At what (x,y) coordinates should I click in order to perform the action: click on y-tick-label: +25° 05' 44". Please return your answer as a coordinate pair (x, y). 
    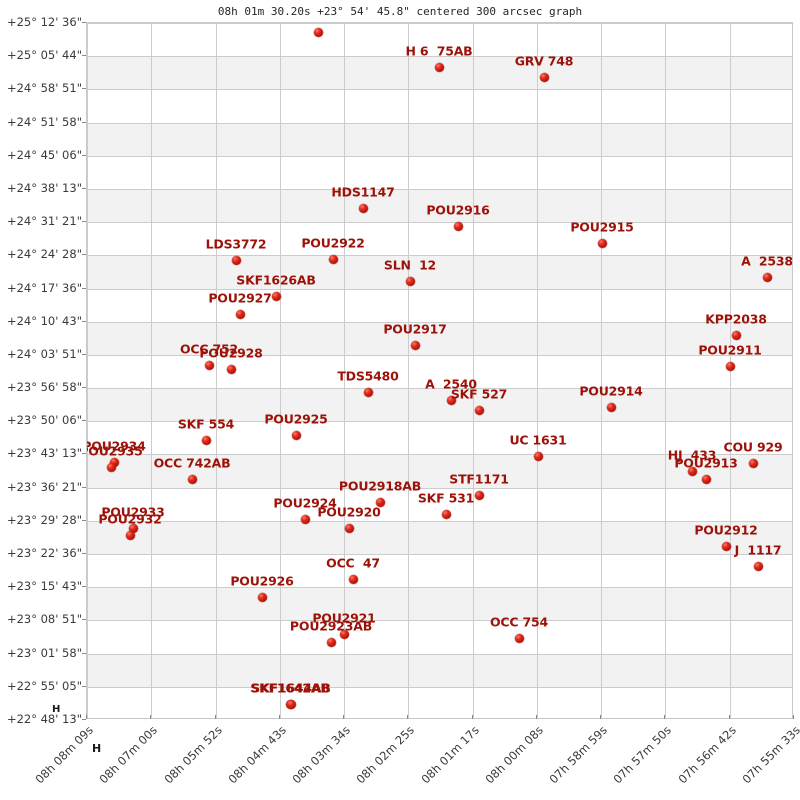
    Looking at the image, I should click on (44, 55).